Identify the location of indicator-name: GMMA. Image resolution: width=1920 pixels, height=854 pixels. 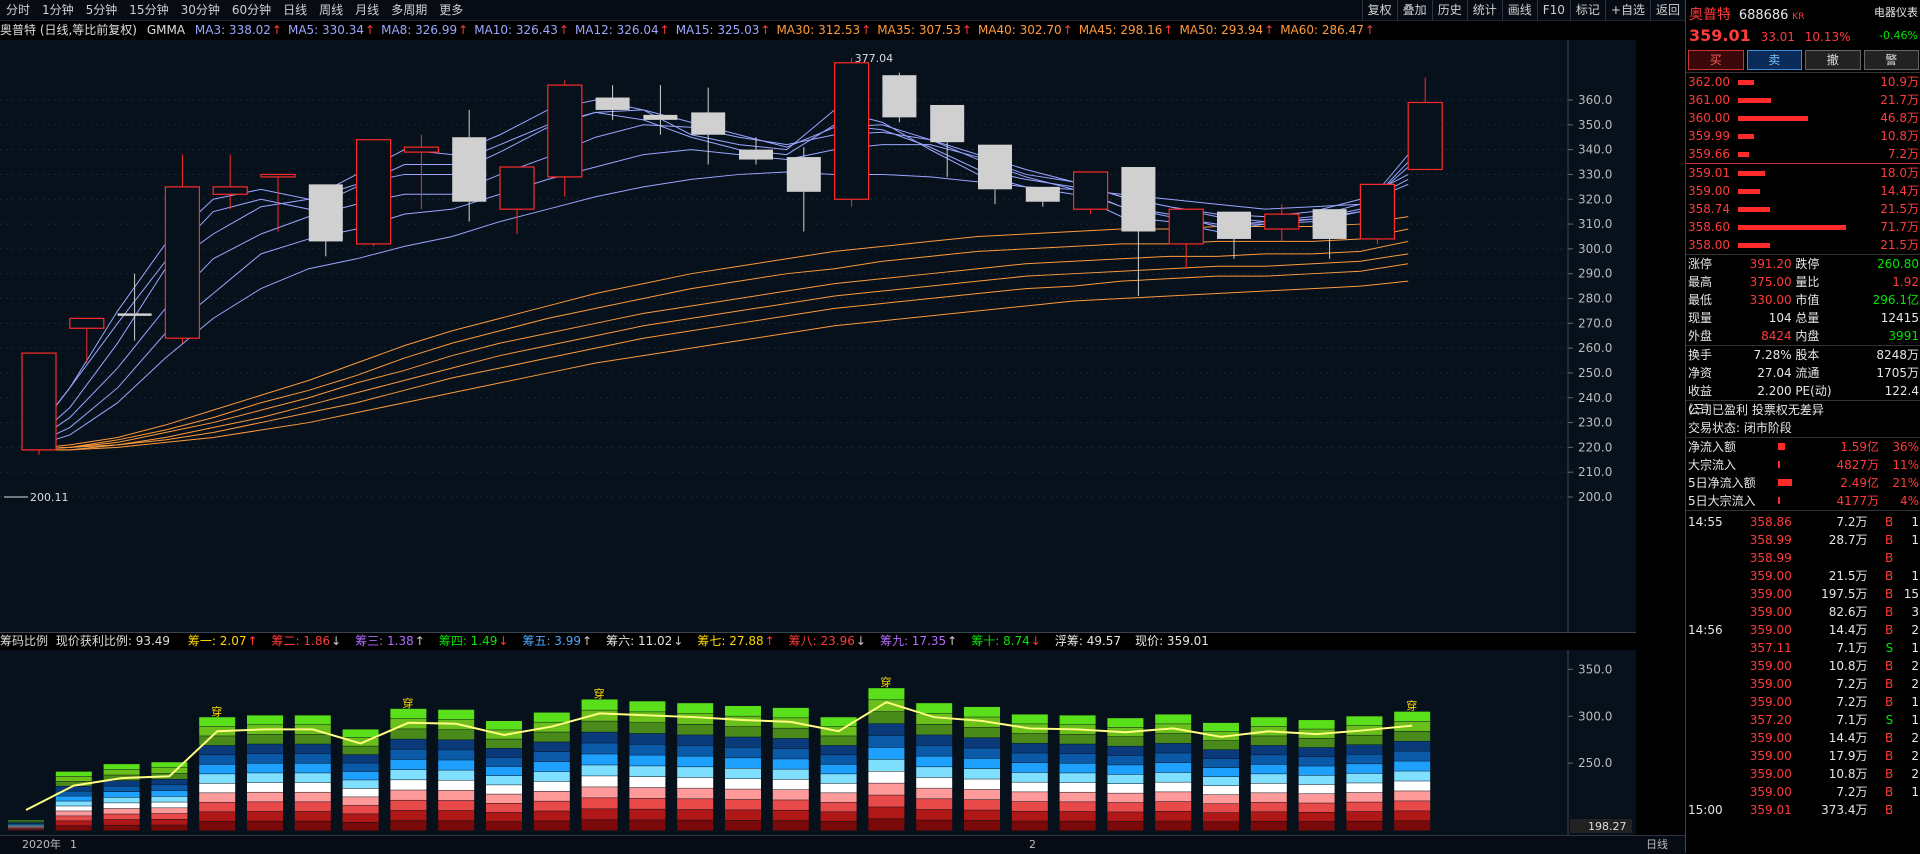
(166, 30).